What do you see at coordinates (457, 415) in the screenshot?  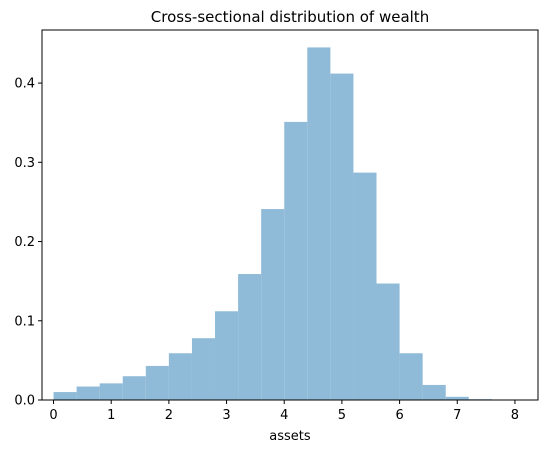 I see `x-tick-label: 7` at bounding box center [457, 415].